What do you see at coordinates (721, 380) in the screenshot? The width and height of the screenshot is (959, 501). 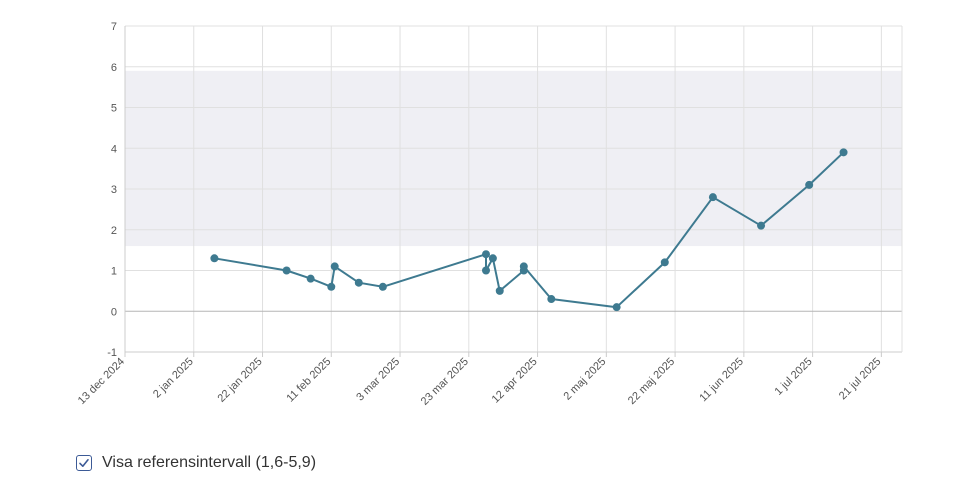 I see `x-tick-label: 11 jun 2025` at bounding box center [721, 380].